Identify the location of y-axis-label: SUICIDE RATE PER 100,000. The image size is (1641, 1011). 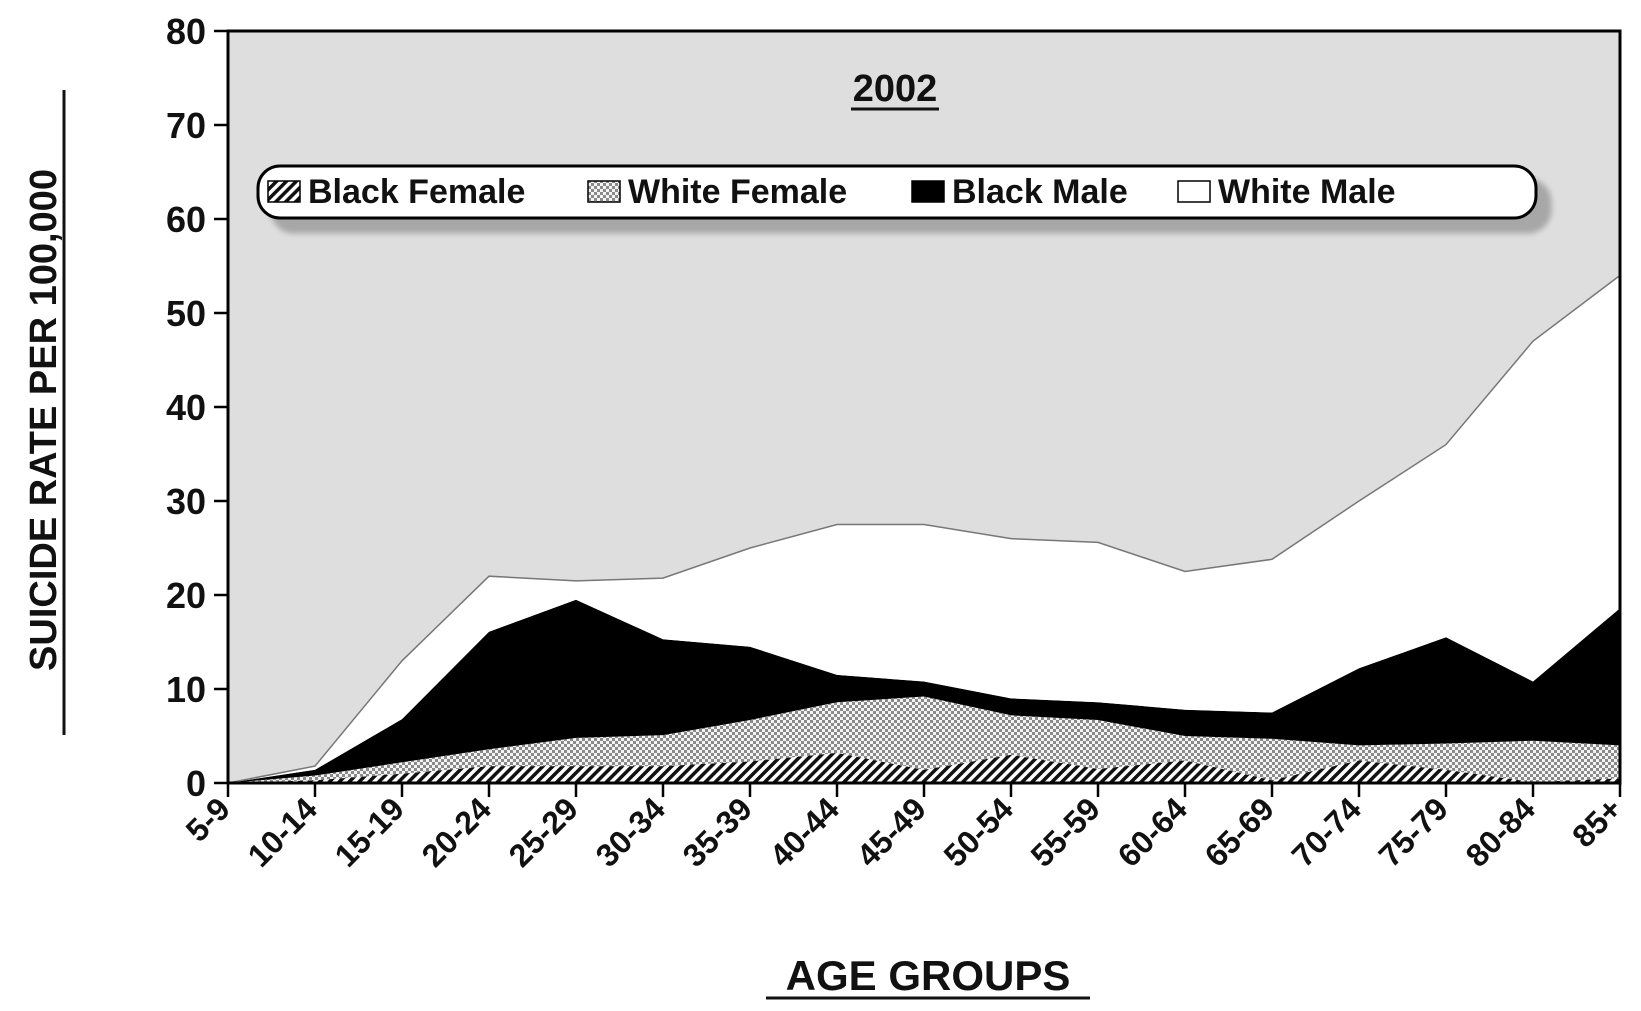
(44, 420).